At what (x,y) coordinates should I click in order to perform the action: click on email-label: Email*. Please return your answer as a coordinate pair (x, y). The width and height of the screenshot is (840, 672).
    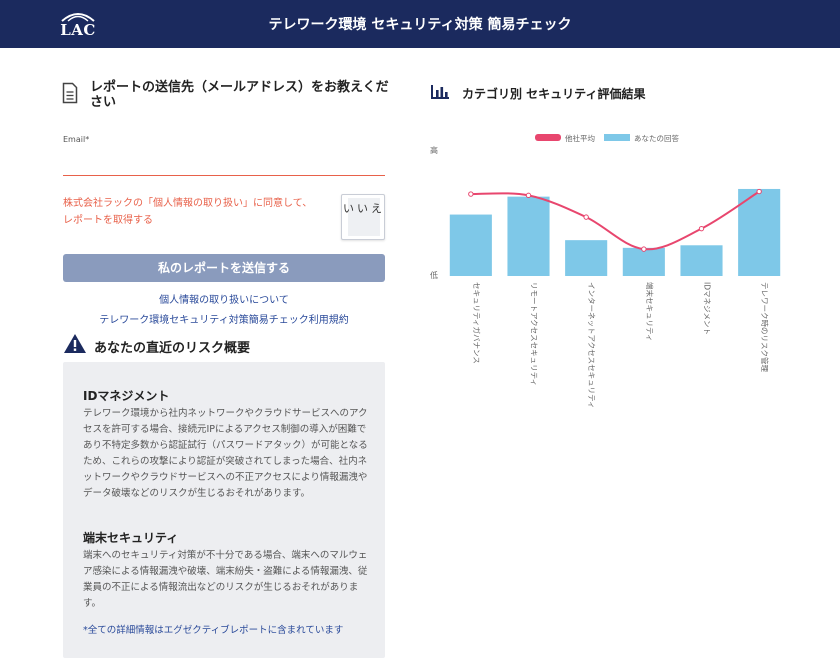
    Looking at the image, I should click on (76, 139).